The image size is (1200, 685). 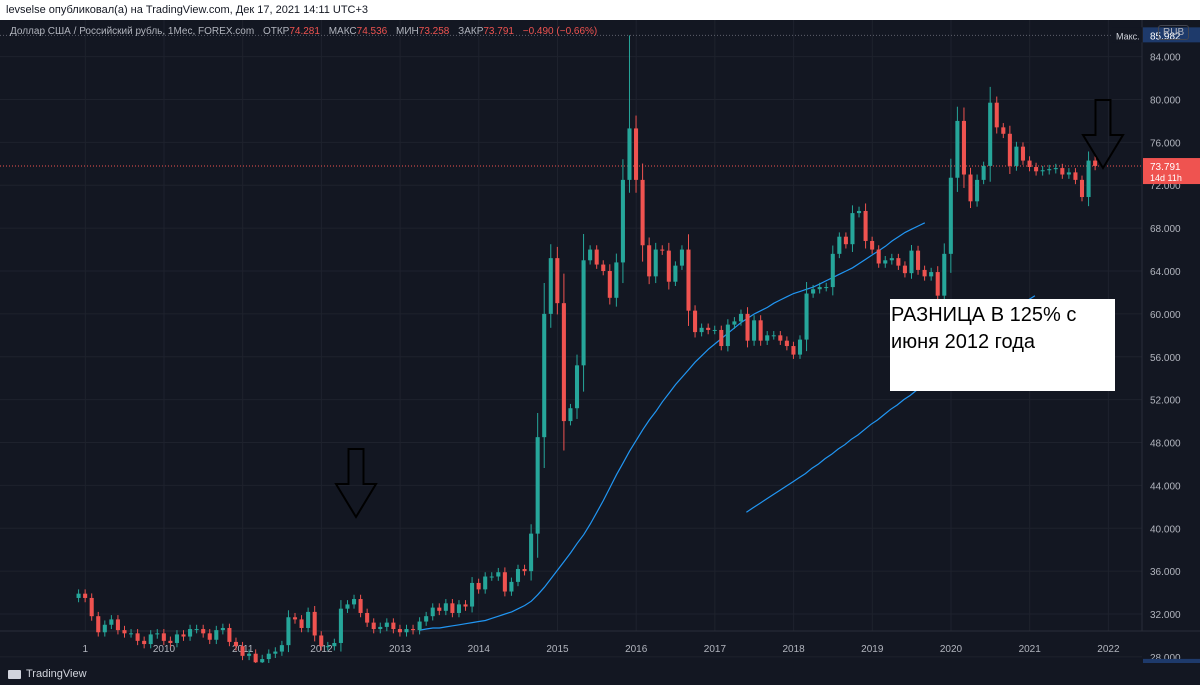 I want to click on y-tick-label: 48.000, so click(x=1165, y=444).